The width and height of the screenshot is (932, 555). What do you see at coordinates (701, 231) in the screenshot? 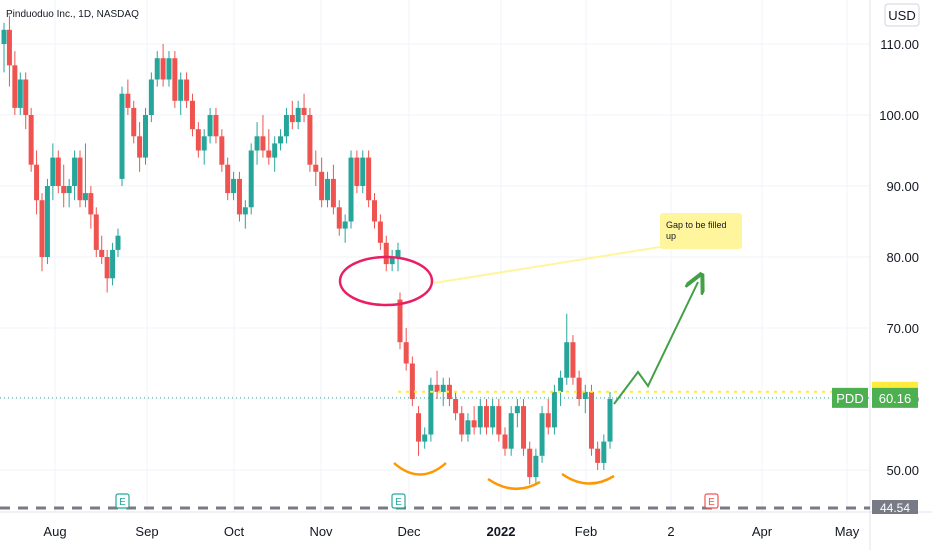
I see `callout-box` at bounding box center [701, 231].